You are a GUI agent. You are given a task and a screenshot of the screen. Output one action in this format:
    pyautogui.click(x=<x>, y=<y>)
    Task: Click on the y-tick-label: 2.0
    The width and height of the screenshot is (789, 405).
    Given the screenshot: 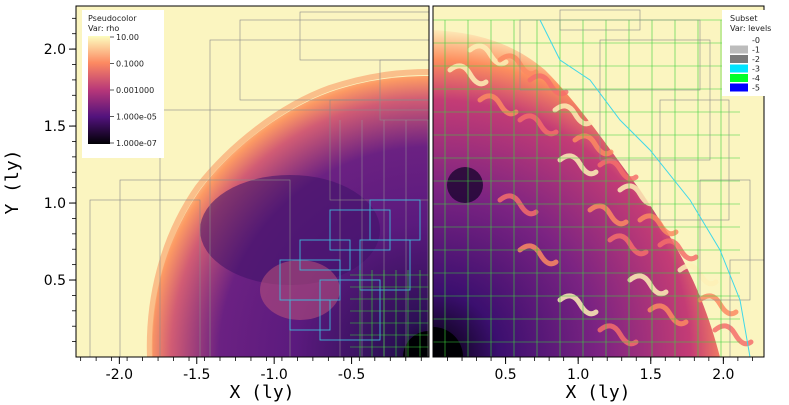 What is the action you would take?
    pyautogui.click(x=55, y=50)
    